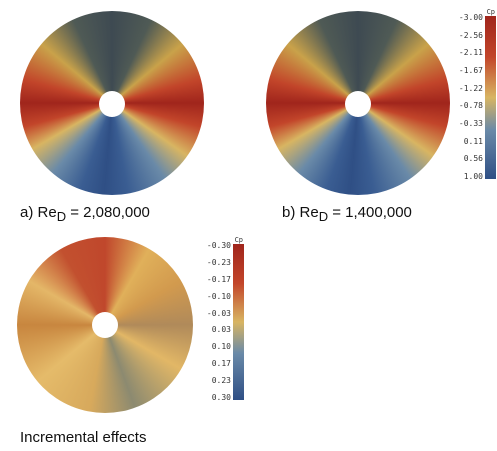  I want to click on colorbar-tick-label: -2.56, so click(470, 35).